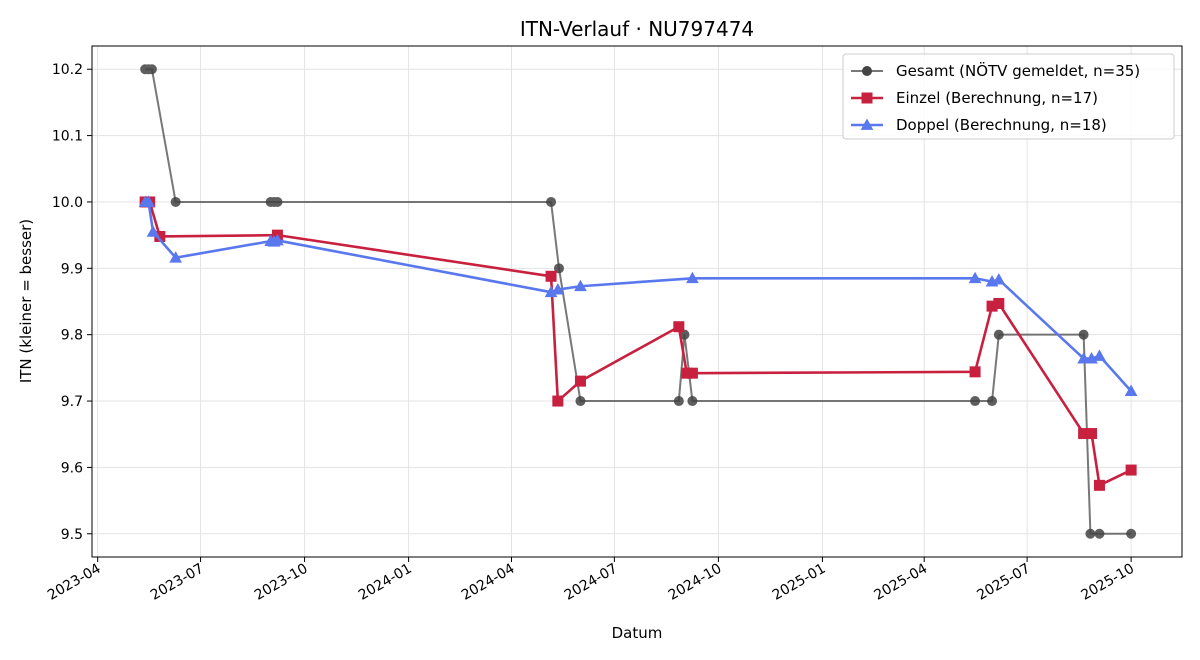 The image size is (1200, 660). Describe the element at coordinates (72, 468) in the screenshot. I see `y-tick-label: 9.6` at that location.